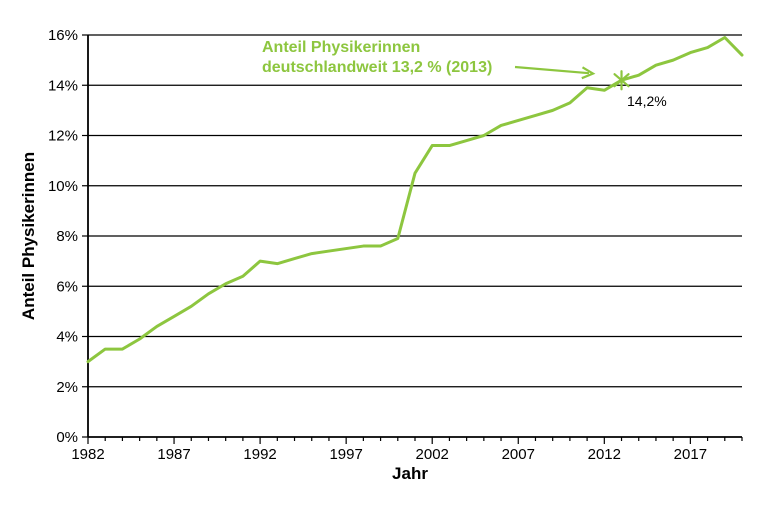  Describe the element at coordinates (259, 454) in the screenshot. I see `x-tick-label-1992: 1992` at that location.